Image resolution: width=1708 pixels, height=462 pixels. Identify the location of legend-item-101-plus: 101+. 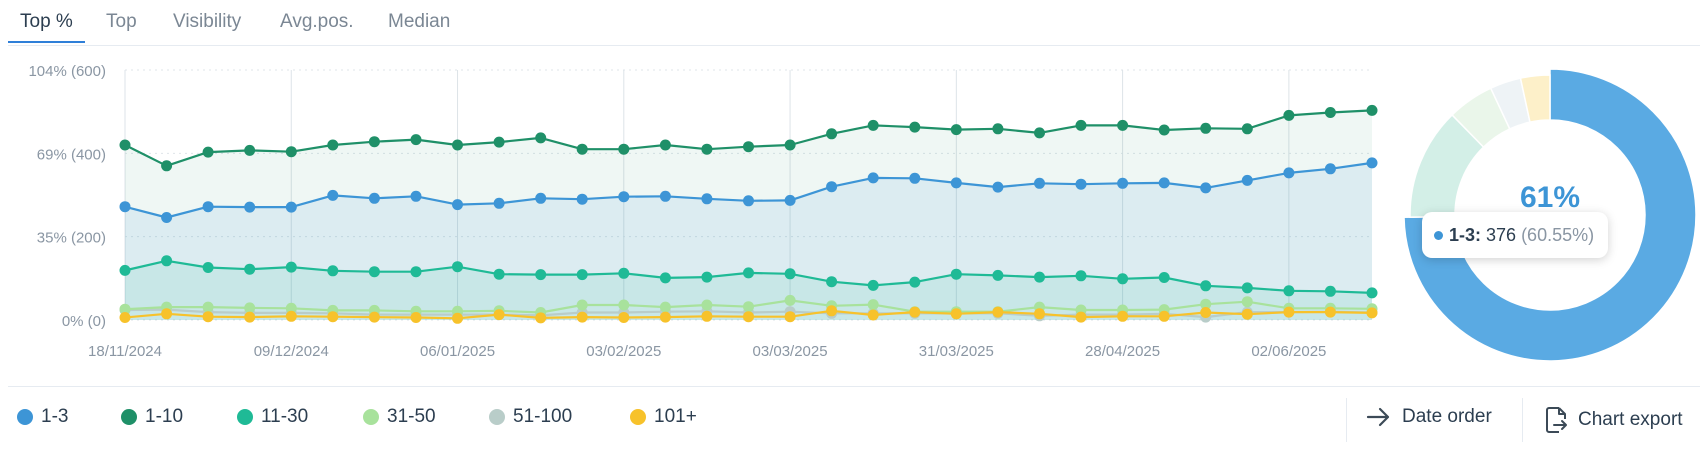
(663, 417).